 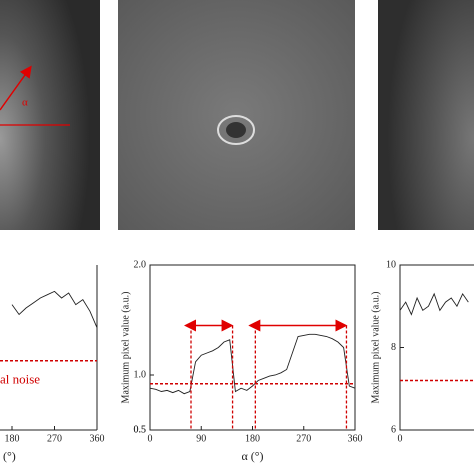 What do you see at coordinates (50, 115) in the screenshot?
I see `image-left` at bounding box center [50, 115].